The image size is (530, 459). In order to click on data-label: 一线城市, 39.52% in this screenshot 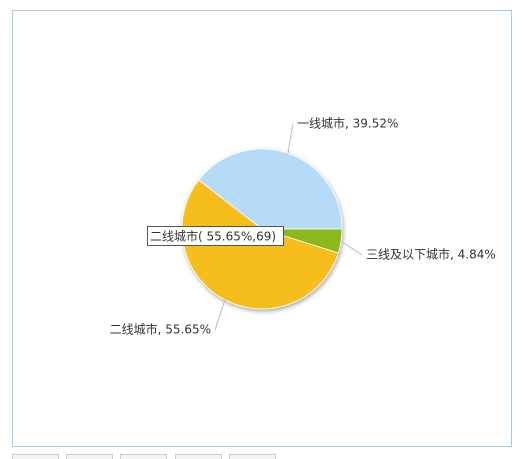, I will do `click(347, 123)`.